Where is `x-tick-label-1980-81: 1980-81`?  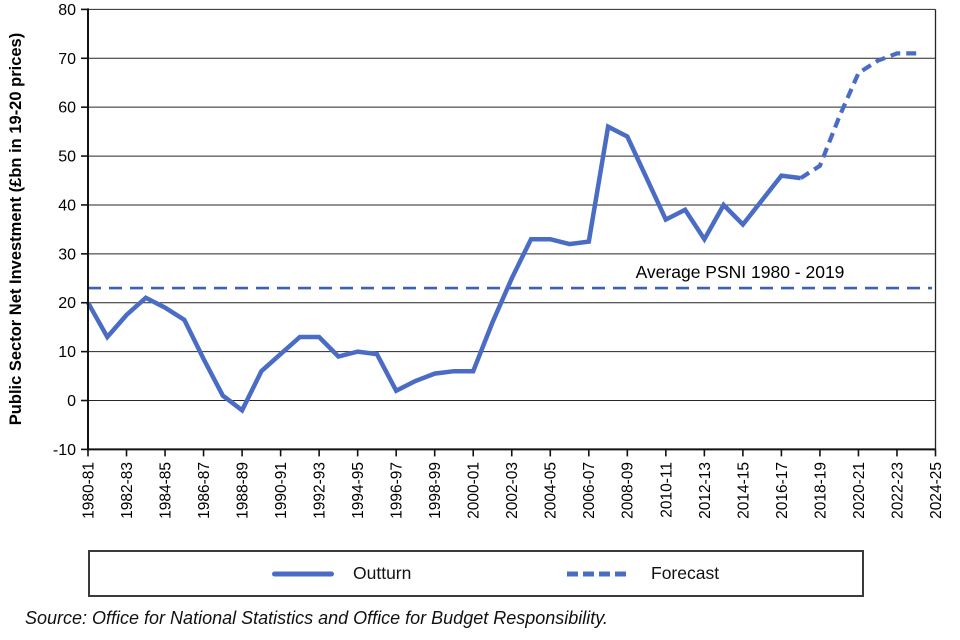
x-tick-label-1980-81: 1980-81 is located at coordinates (88, 490).